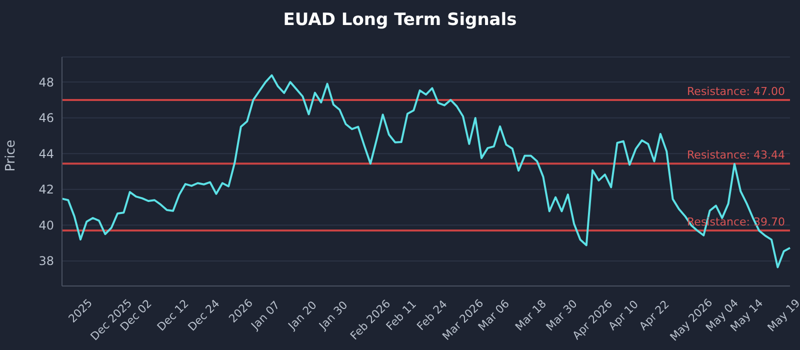  What do you see at coordinates (46, 189) in the screenshot?
I see `y-tick-label: 42` at bounding box center [46, 189].